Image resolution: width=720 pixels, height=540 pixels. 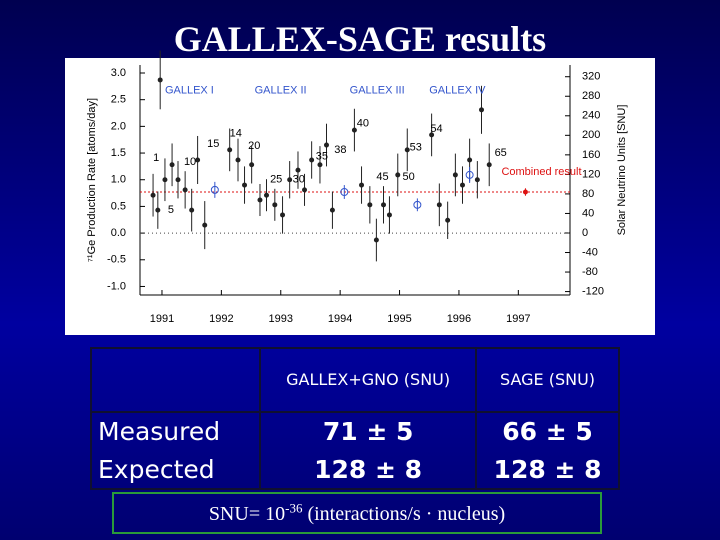 What do you see at coordinates (457, 91) in the screenshot?
I see `annotation: GALLEX IV` at bounding box center [457, 91].